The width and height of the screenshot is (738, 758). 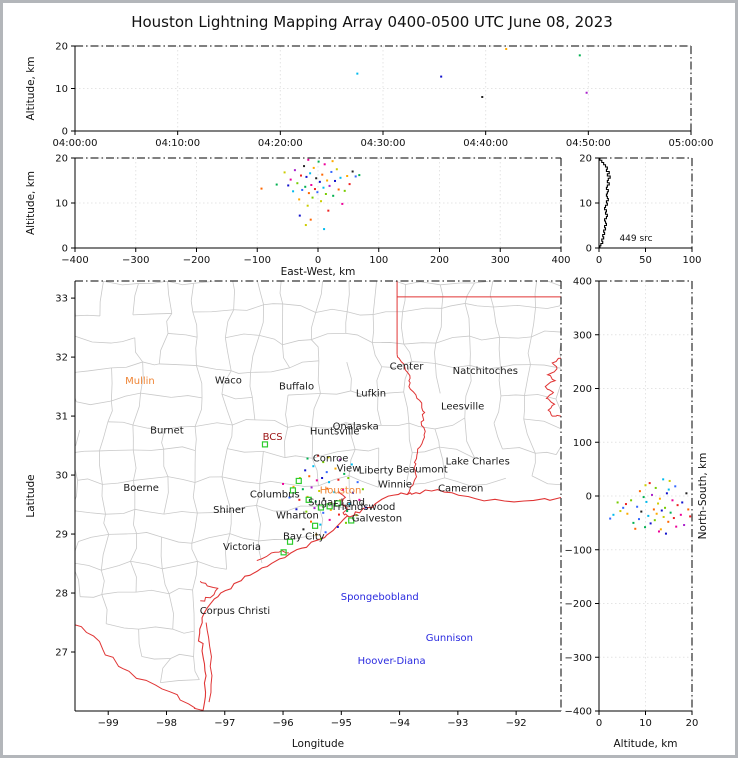 What do you see at coordinates (395, 484) in the screenshot?
I see `map-label-winnie: Winnie` at bounding box center [395, 484].